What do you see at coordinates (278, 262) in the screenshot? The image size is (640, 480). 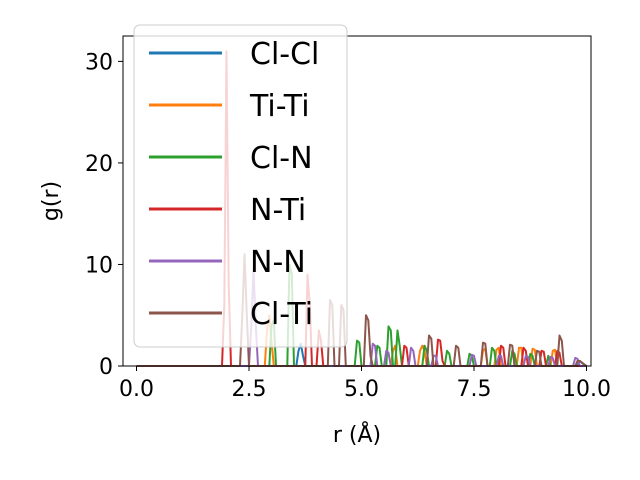 I see `legend-label-n-n: N-N` at bounding box center [278, 262].